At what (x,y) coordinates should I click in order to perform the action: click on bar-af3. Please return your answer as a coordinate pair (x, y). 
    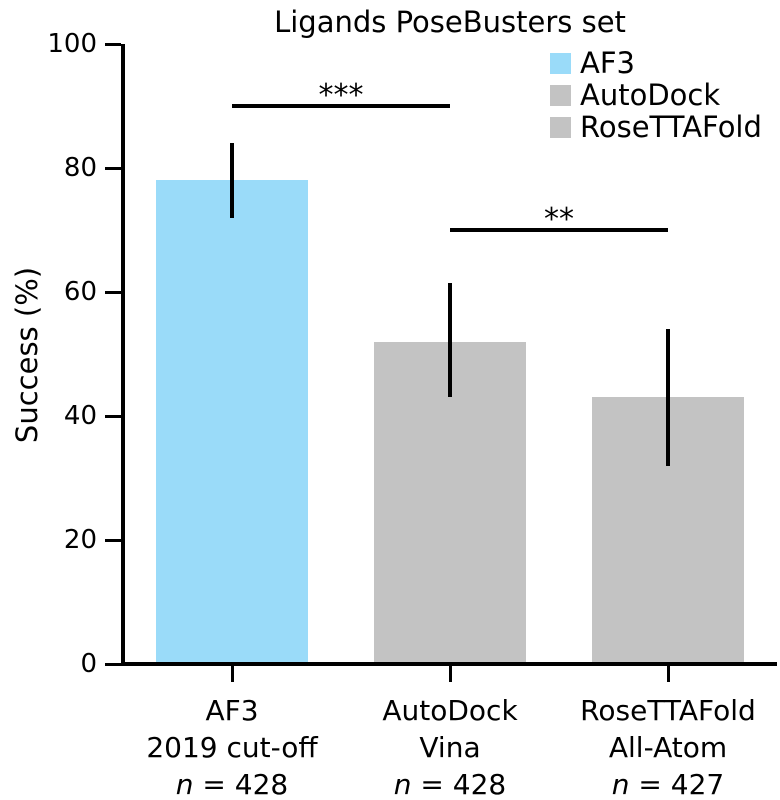
    Looking at the image, I should click on (232, 422).